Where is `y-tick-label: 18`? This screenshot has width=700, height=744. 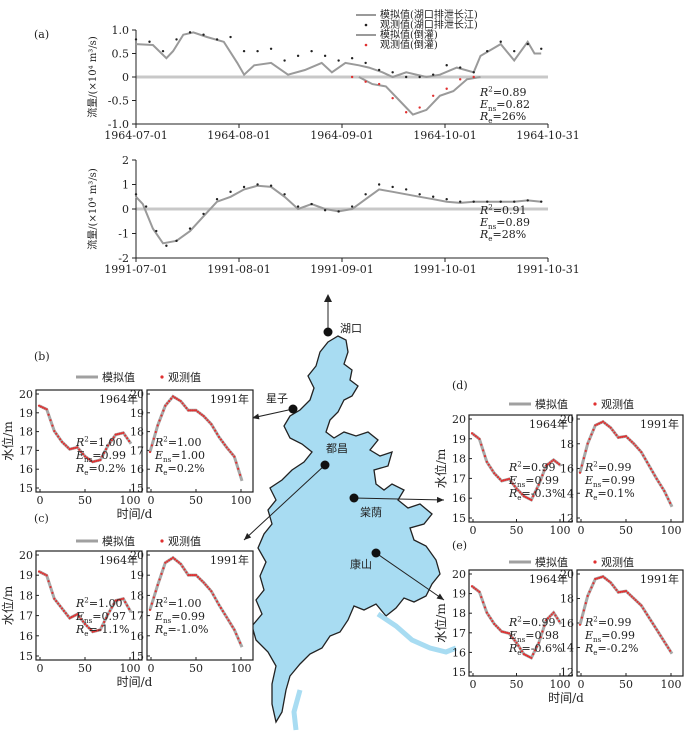 y-tick-label: 18 is located at coordinates (459, 459).